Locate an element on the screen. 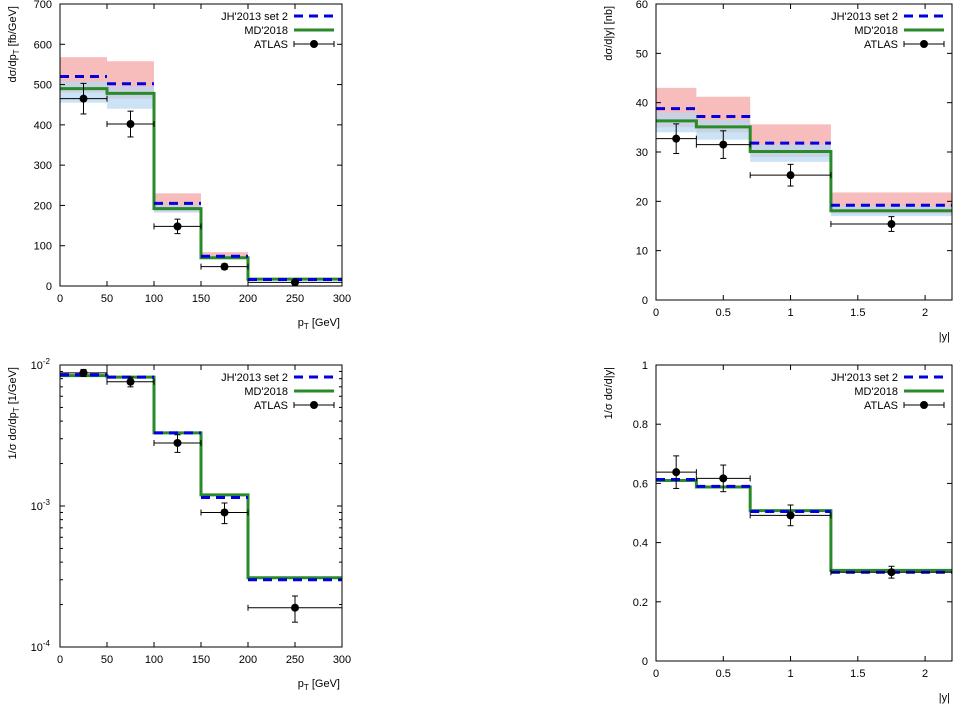  y-axis-label: dσ/d|y| [nb] is located at coordinates (609, 33).